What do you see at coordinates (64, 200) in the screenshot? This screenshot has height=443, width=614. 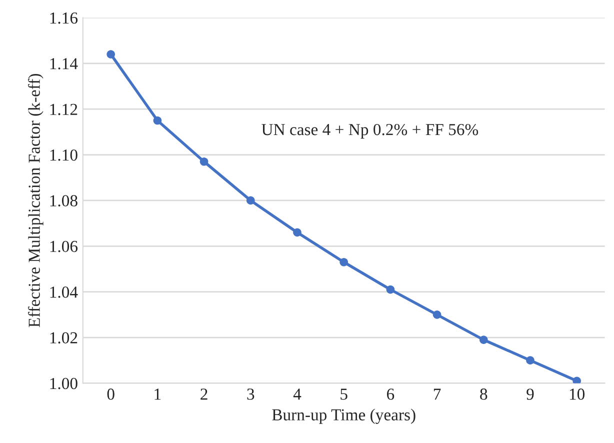 I see `y-tick-label: 1.08` at bounding box center [64, 200].